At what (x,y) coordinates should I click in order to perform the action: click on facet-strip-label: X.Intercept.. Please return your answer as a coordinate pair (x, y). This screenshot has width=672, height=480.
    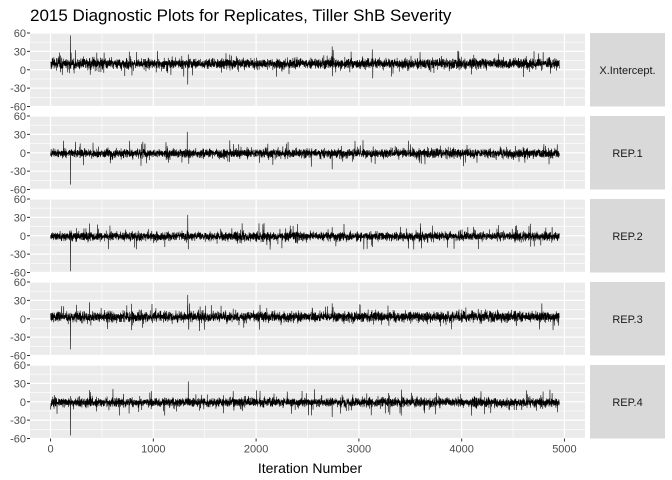
    Looking at the image, I should click on (627, 71).